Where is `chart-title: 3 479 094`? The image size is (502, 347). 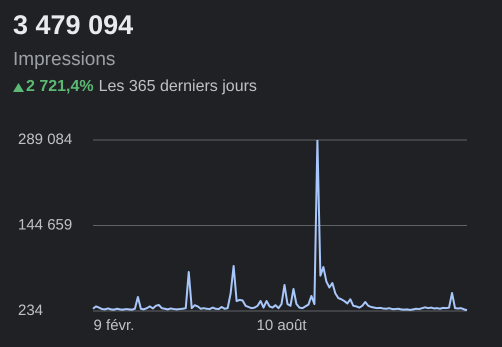 chart-title: 3 479 094 is located at coordinates (73, 25).